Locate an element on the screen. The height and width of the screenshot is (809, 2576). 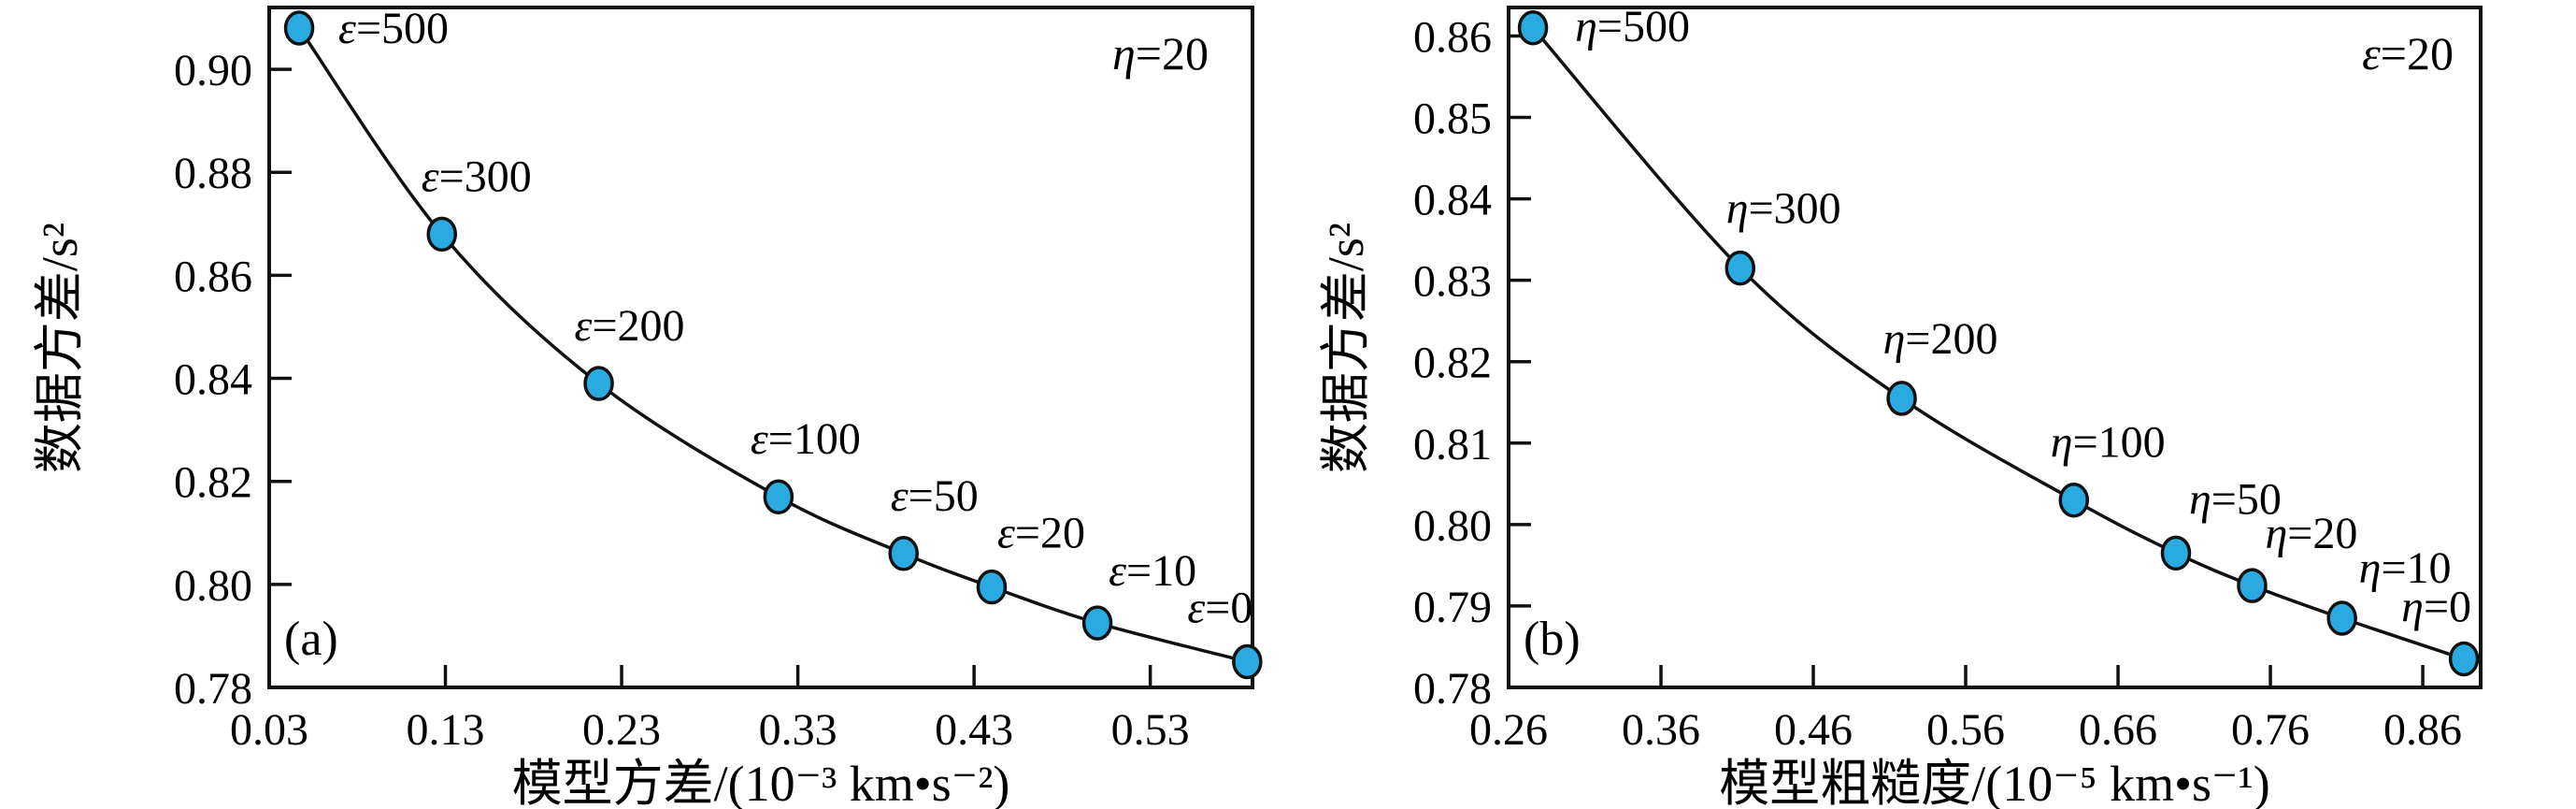
data-point-label: η=500 is located at coordinates (1632, 26).